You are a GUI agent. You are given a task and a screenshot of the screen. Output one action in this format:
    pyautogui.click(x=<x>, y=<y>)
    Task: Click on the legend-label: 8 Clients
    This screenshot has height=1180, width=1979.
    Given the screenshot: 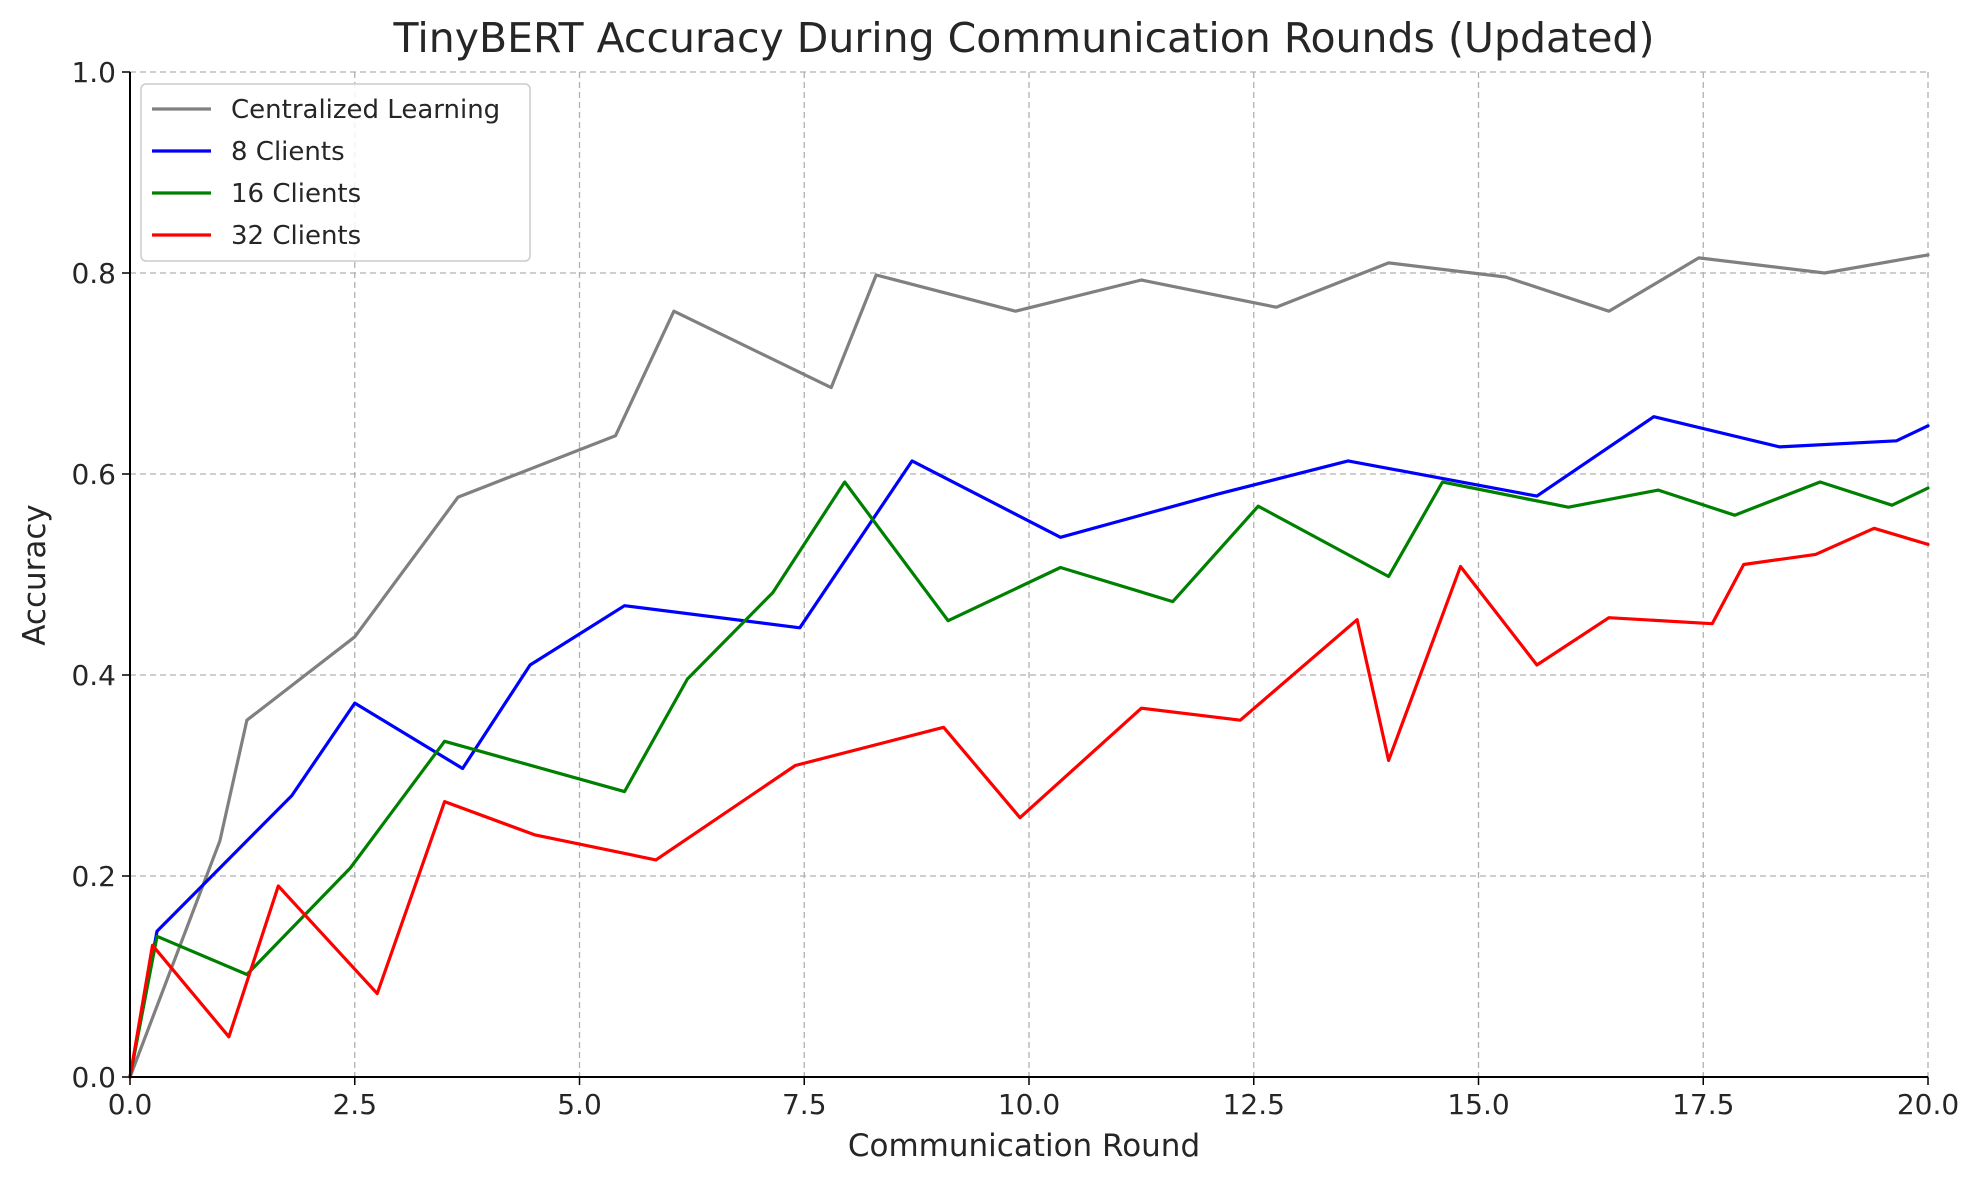 What is the action you would take?
    pyautogui.click(x=288, y=152)
    